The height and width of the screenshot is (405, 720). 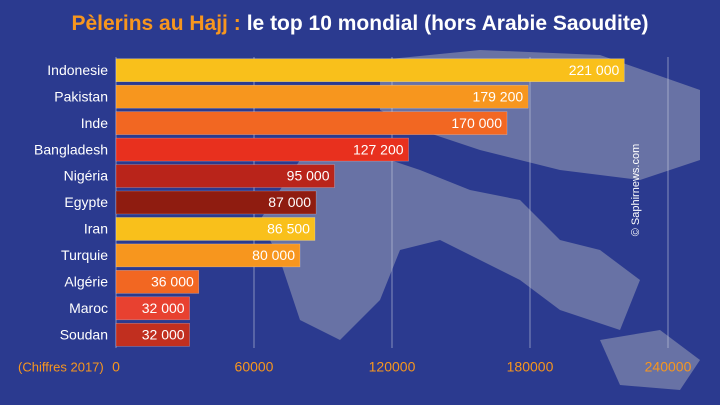 I want to click on y-tick-label: Nigéria, so click(x=86, y=176).